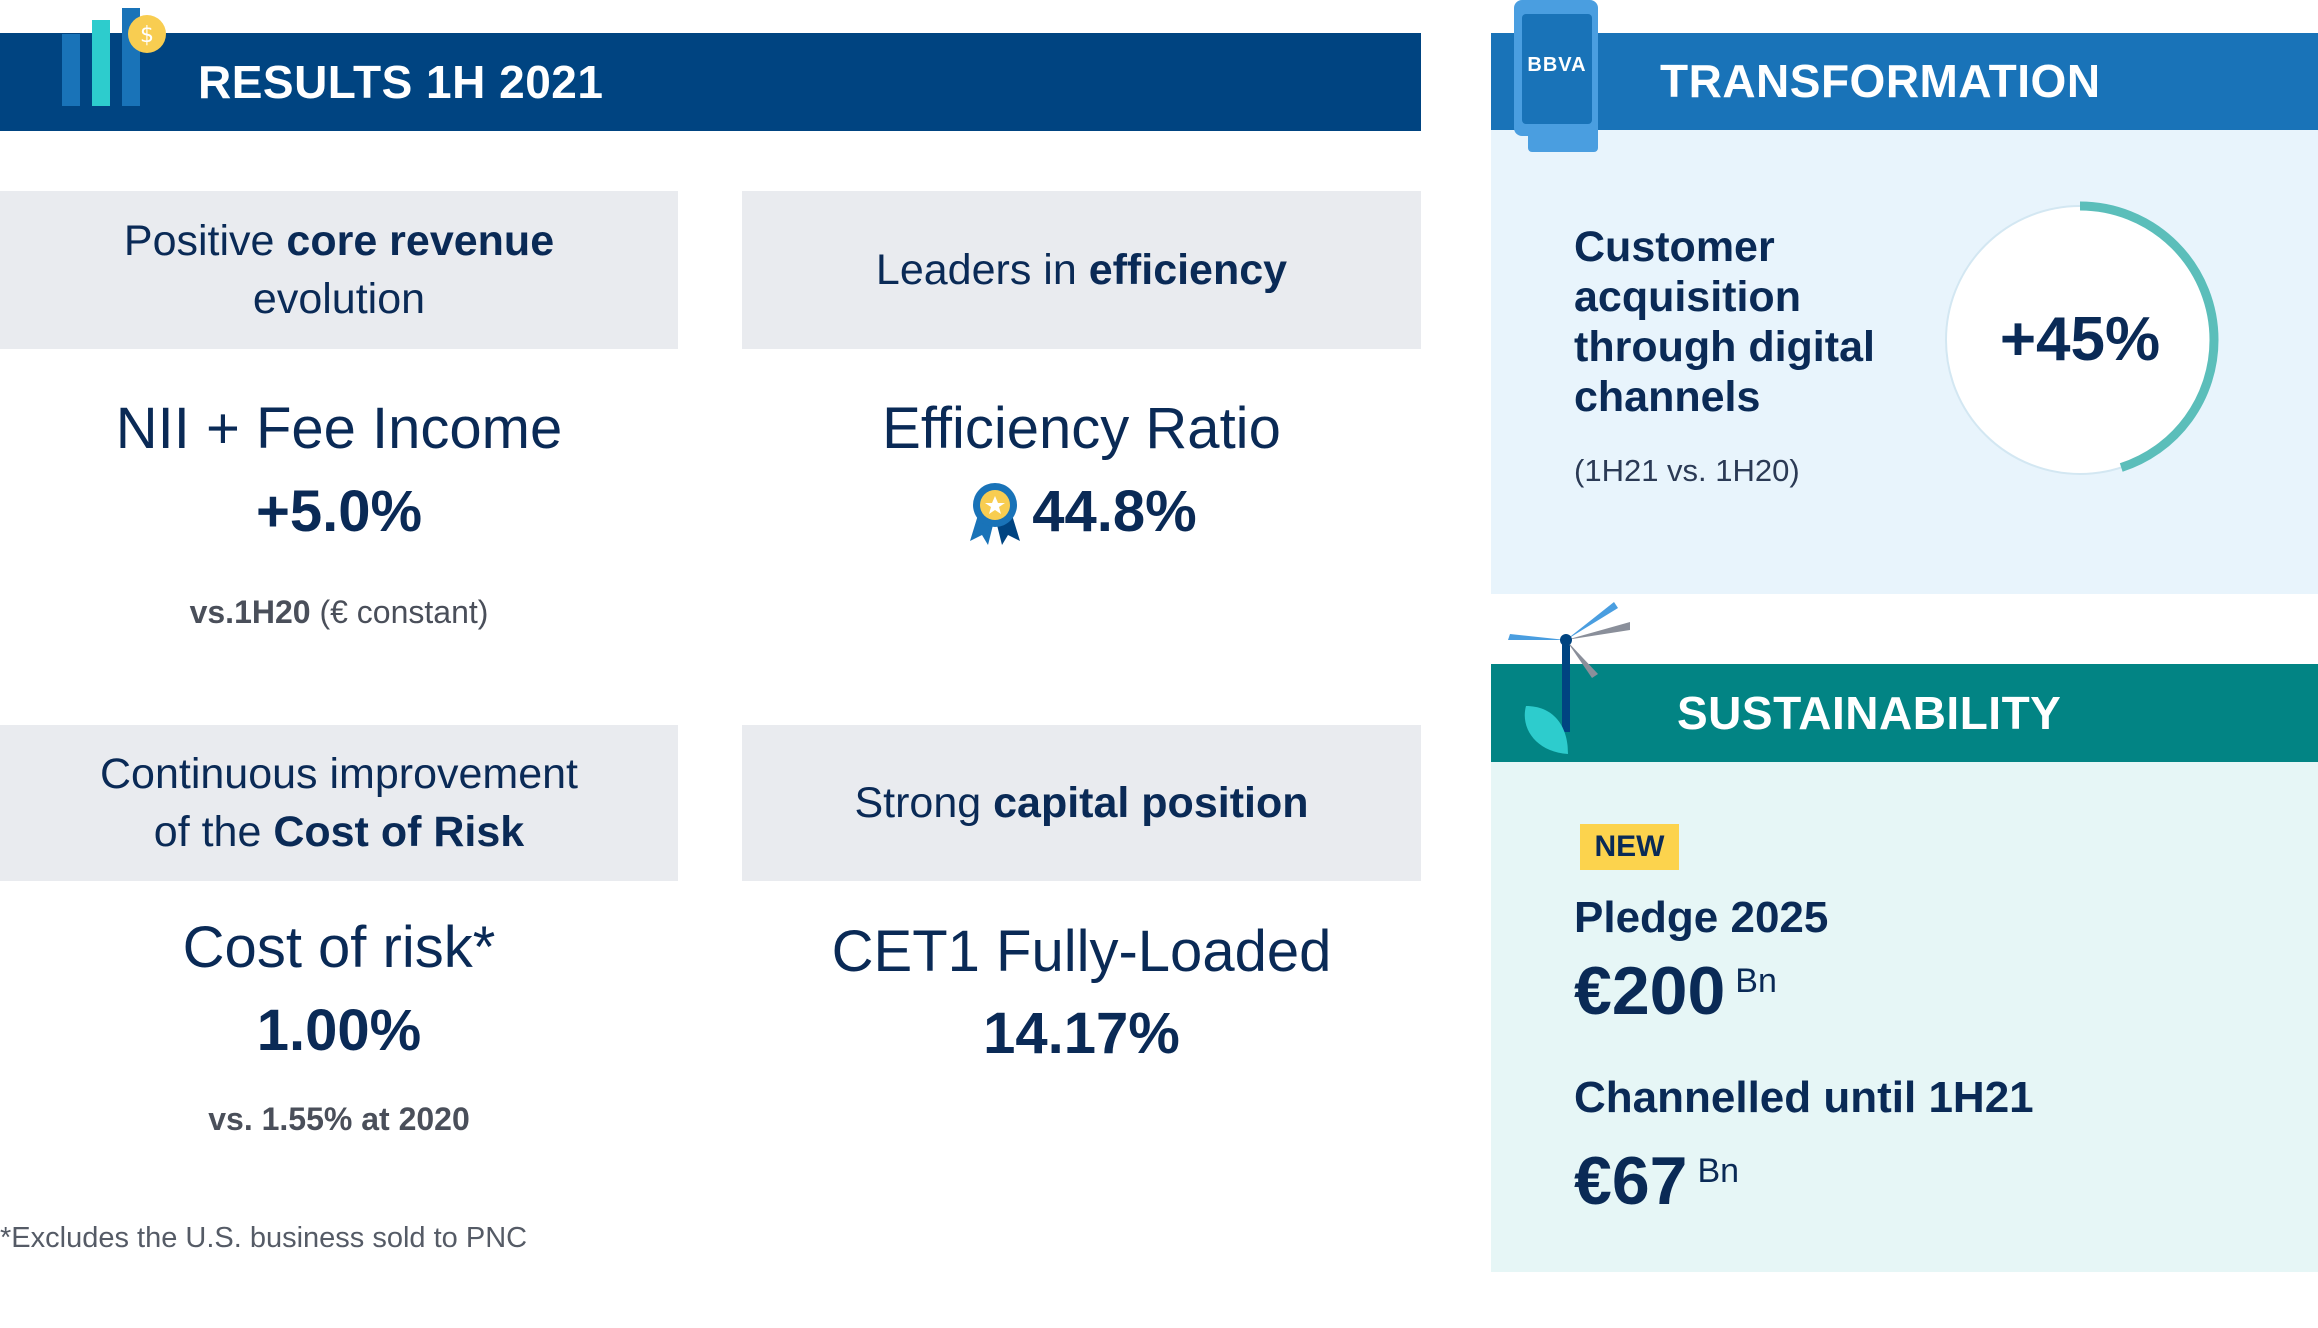 The width and height of the screenshot is (2318, 1328). What do you see at coordinates (1674, 247) in the screenshot?
I see `text-line: Customer` at bounding box center [1674, 247].